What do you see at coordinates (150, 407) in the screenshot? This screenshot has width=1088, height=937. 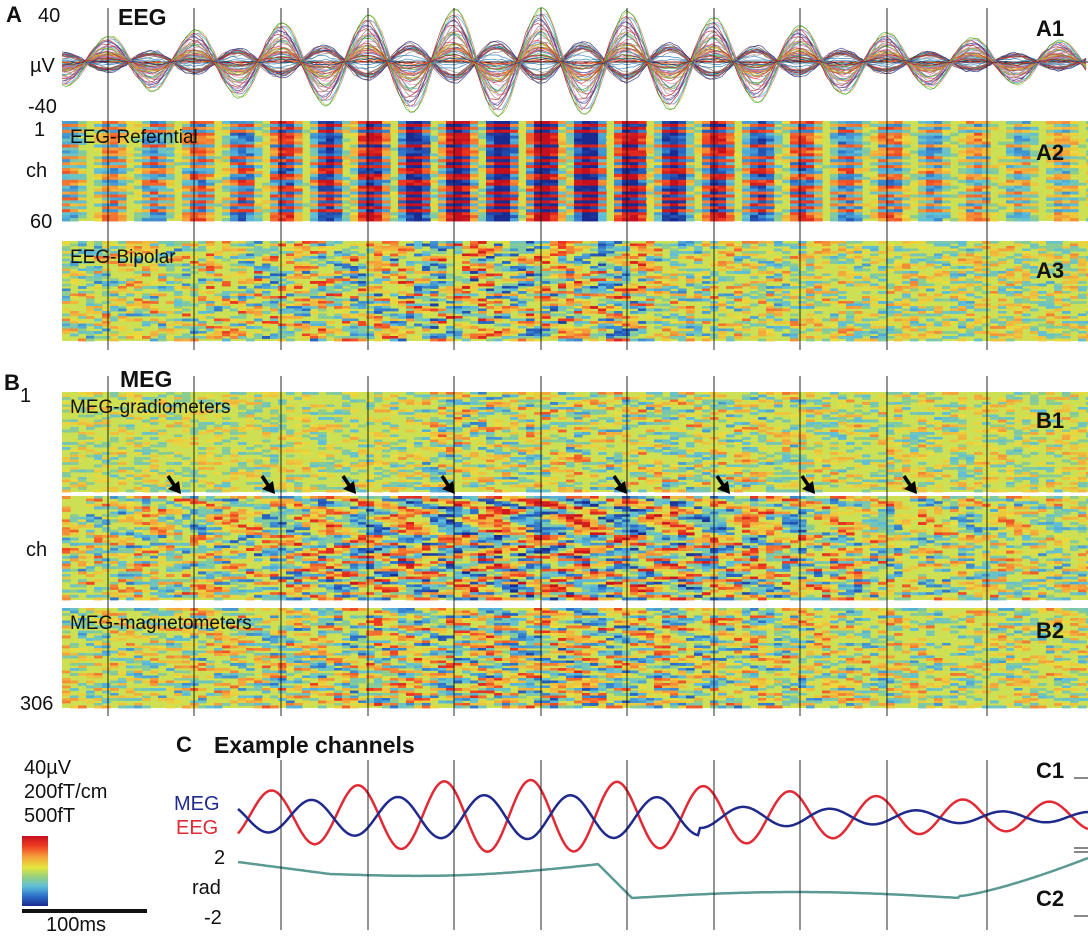 I see `b1-label: MEG-gradiometers` at bounding box center [150, 407].